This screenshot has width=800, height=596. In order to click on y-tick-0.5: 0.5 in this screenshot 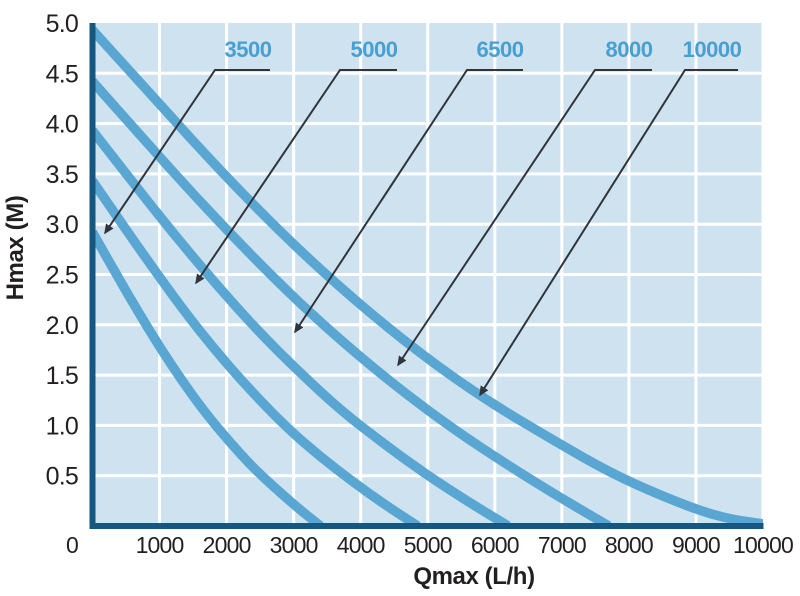, I will do `click(62, 477)`.